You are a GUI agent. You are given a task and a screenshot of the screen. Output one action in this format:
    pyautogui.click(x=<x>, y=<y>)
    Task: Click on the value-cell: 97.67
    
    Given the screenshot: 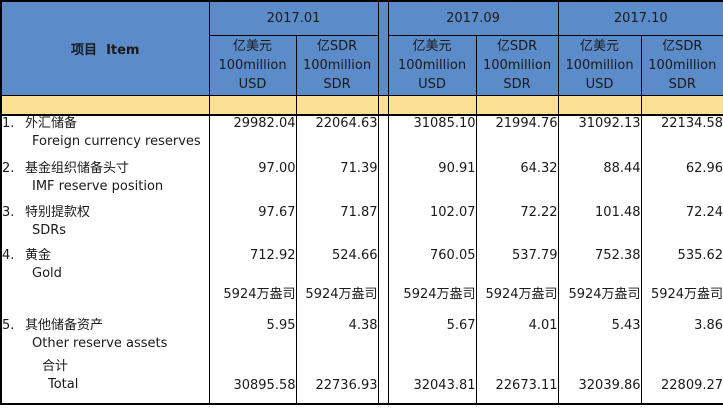 What is the action you would take?
    pyautogui.click(x=252, y=226)
    